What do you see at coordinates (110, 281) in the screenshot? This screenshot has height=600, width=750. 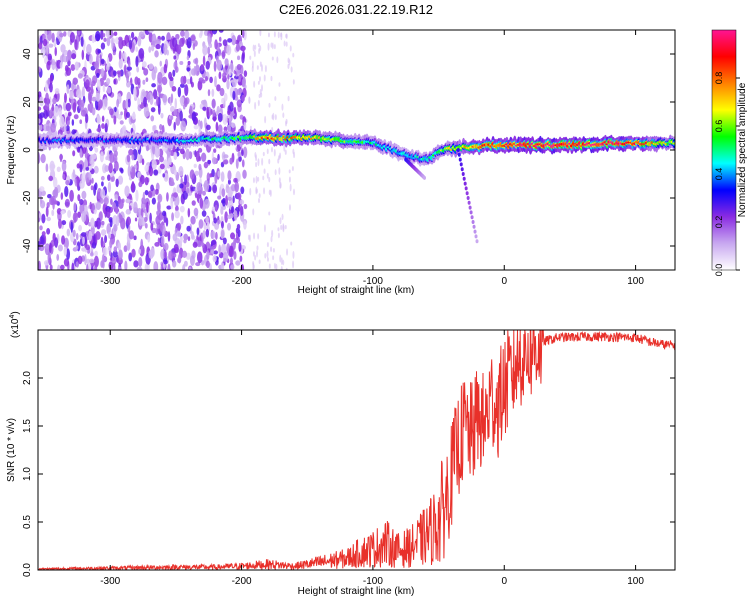 I see `x-tick-label: -300` at bounding box center [110, 281].